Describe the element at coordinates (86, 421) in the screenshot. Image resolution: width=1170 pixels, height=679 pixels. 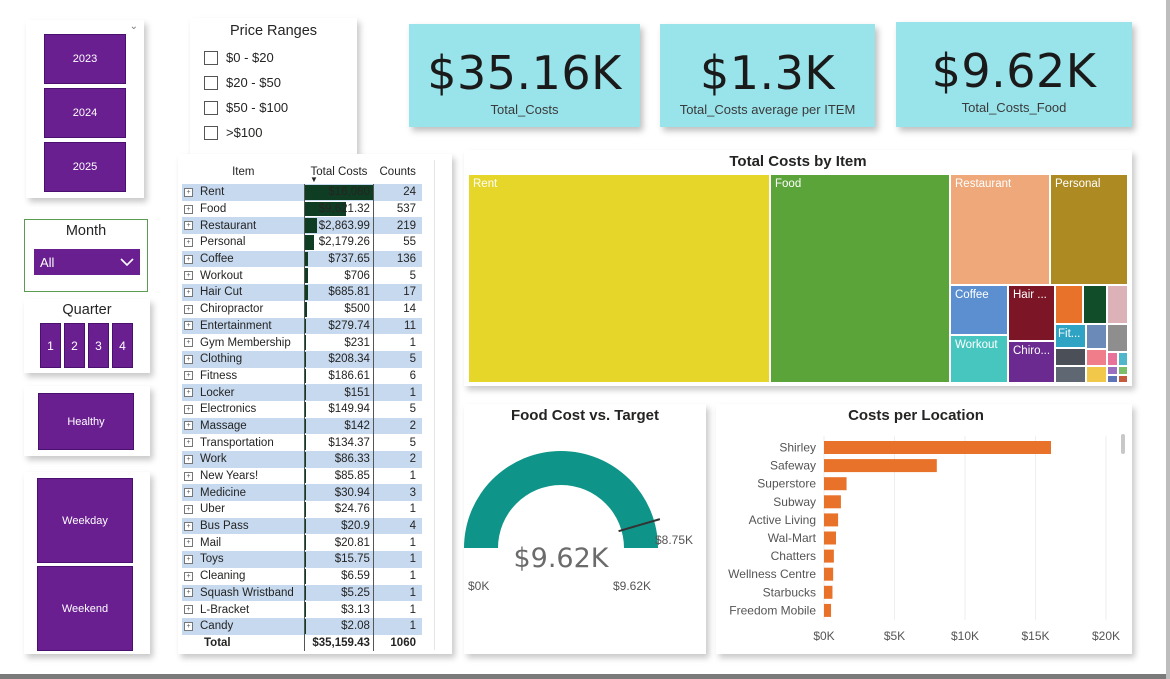
I see `healthy-button: Healthy` at that location.